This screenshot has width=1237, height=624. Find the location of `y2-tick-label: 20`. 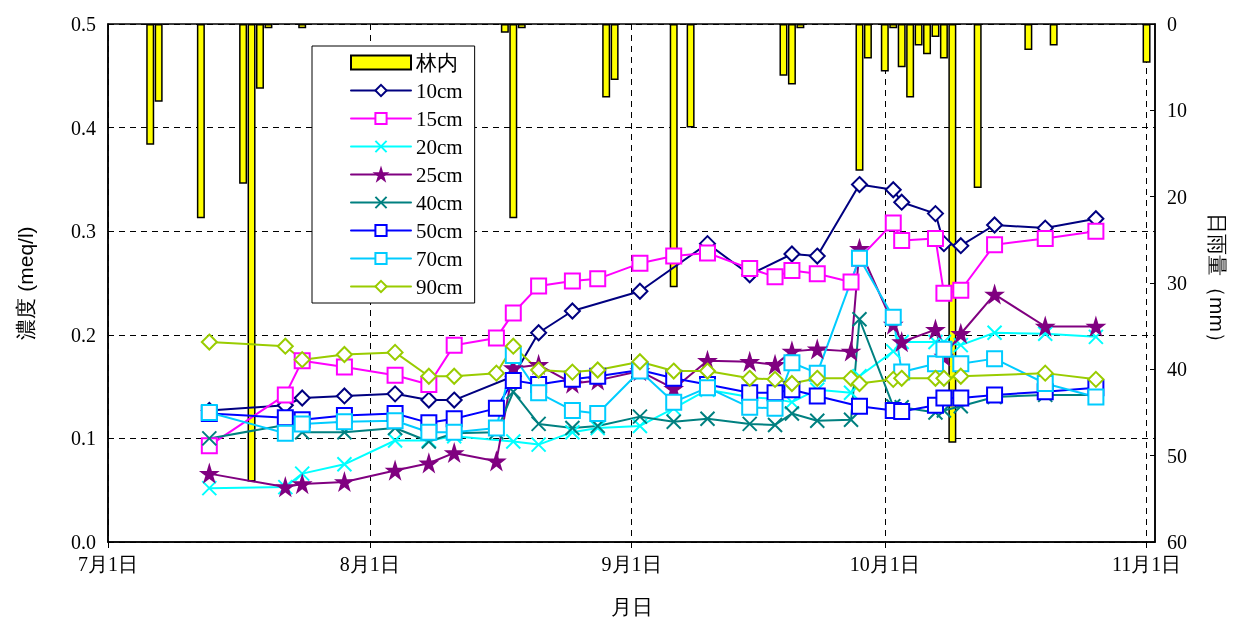

y2-tick-label: 20 is located at coordinates (1177, 196).